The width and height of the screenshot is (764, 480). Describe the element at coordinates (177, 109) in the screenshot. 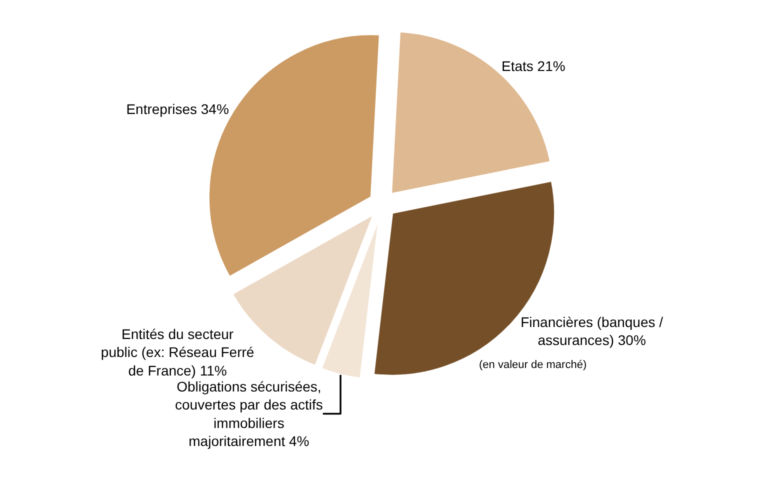

I see `slice-label: Entreprises 34%` at that location.